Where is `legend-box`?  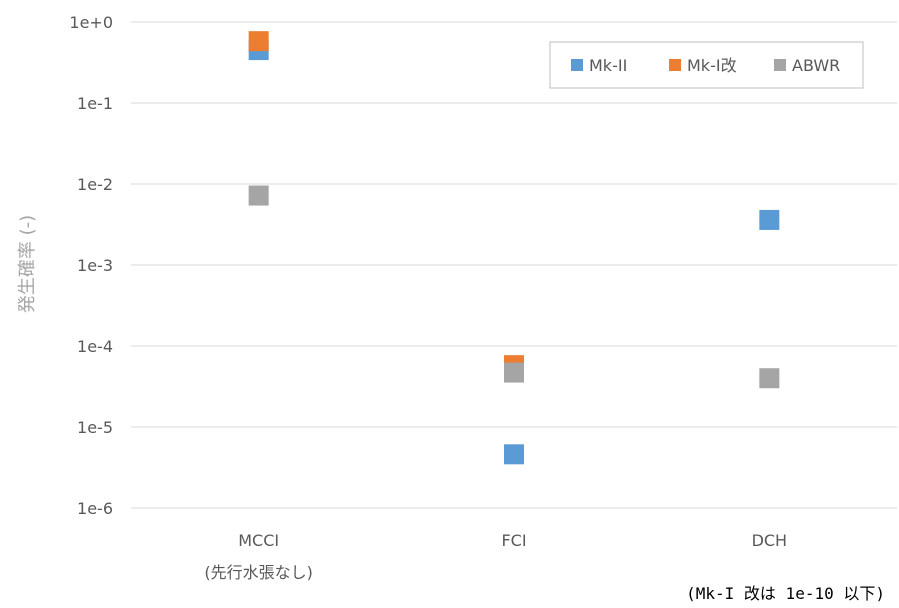
legend-box is located at coordinates (706, 65).